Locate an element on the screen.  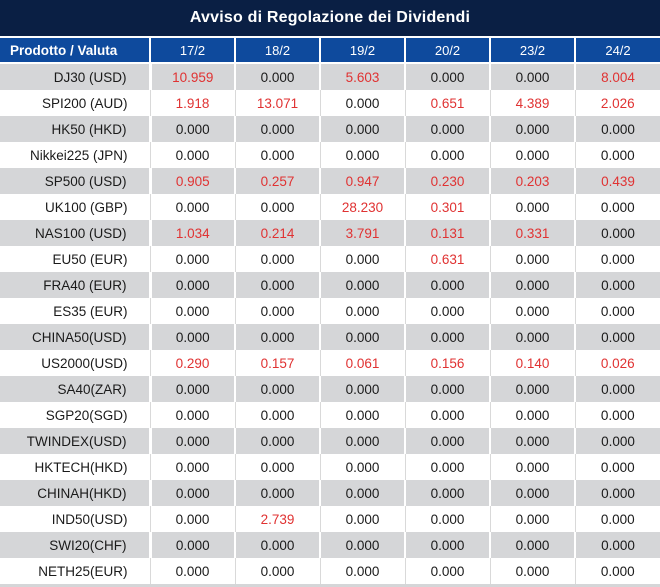
value-cell: 13.071 is located at coordinates (278, 103).